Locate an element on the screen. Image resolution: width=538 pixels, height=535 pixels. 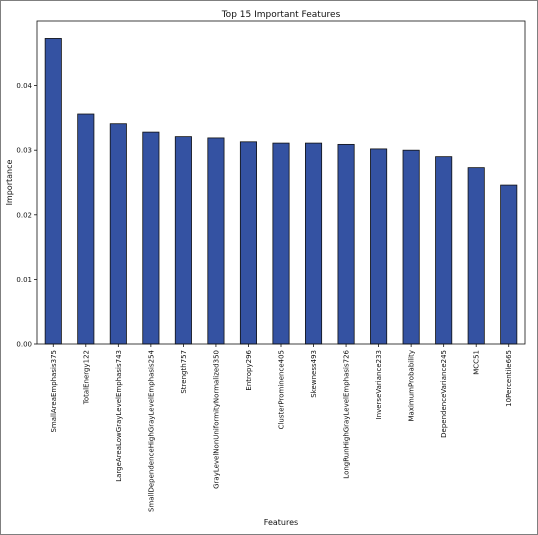
x-tick-label: 10Percentile665 is located at coordinates (509, 378).